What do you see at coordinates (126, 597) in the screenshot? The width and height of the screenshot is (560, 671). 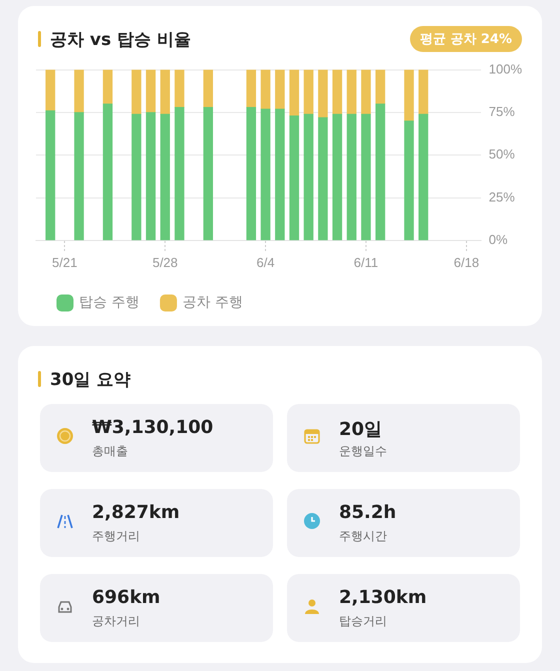 I see `text: 696km` at bounding box center [126, 597].